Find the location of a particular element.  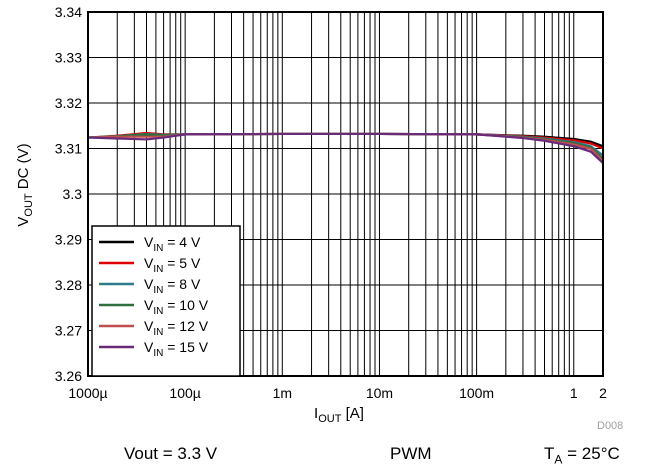

footer-right-rest: = 25°C is located at coordinates (591, 453).